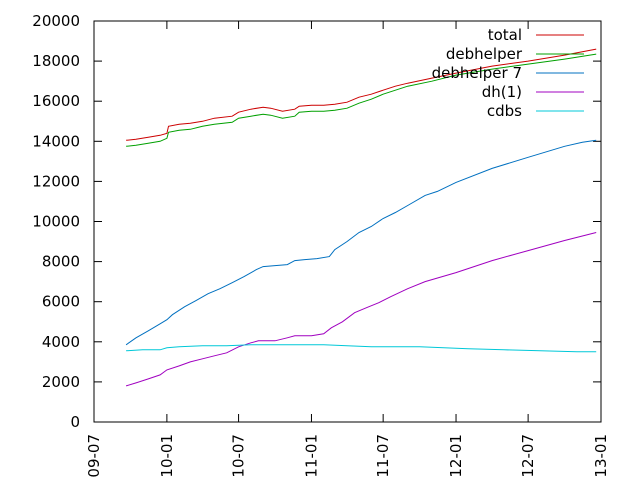  I want to click on x-tick-label: 12-01, so click(456, 456).